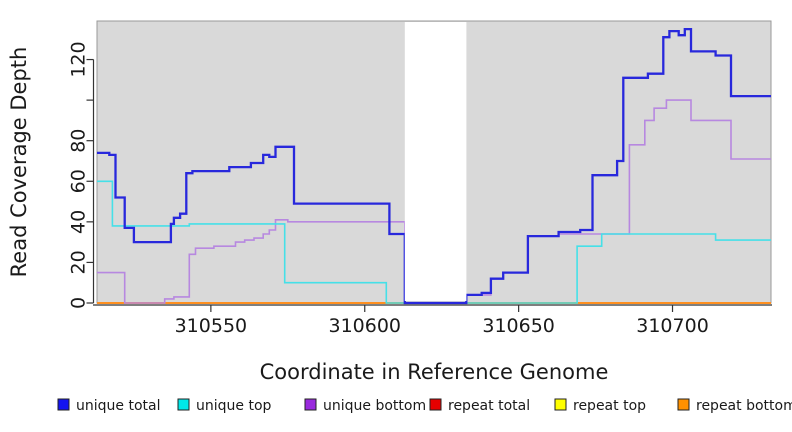 The width and height of the screenshot is (792, 432). What do you see at coordinates (211, 326) in the screenshot?
I see `x-tick-label: 310550` at bounding box center [211, 326].